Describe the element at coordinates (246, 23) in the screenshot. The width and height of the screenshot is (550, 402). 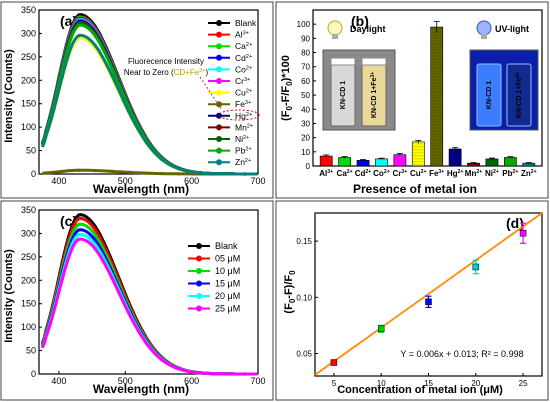
I see `legend-label-base: Blank` at that location.